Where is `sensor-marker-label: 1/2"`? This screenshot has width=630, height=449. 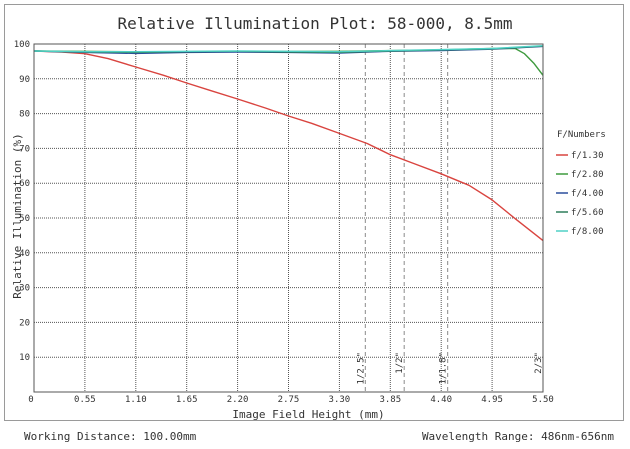 sensor-marker-label: 1/2" is located at coordinates (400, 363).